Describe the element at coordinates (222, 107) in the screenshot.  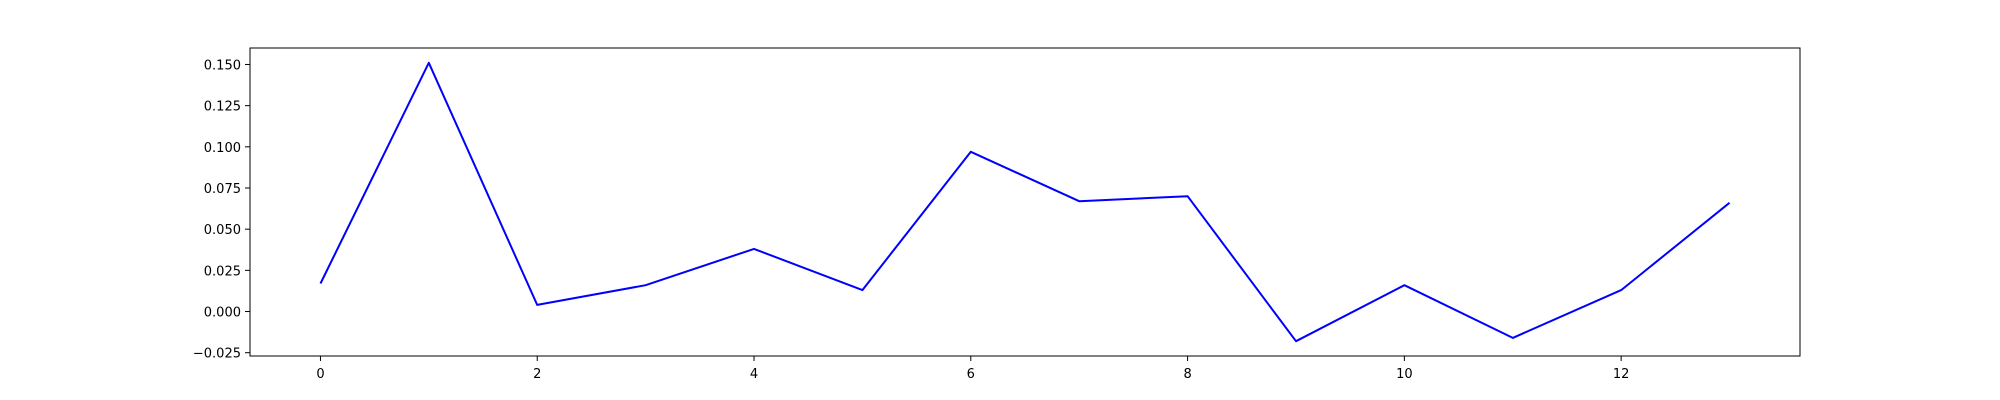
I see `y-tick-label: 0.125` at that location.